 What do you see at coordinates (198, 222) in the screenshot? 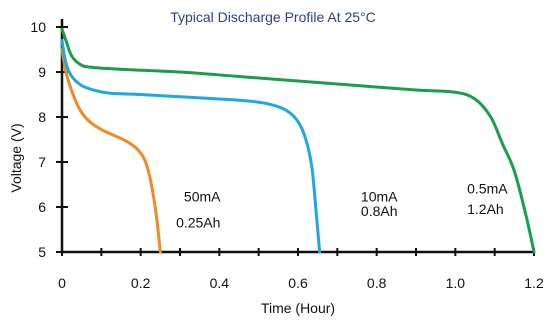
I see `series-annotation: 0.25Ah` at bounding box center [198, 222].